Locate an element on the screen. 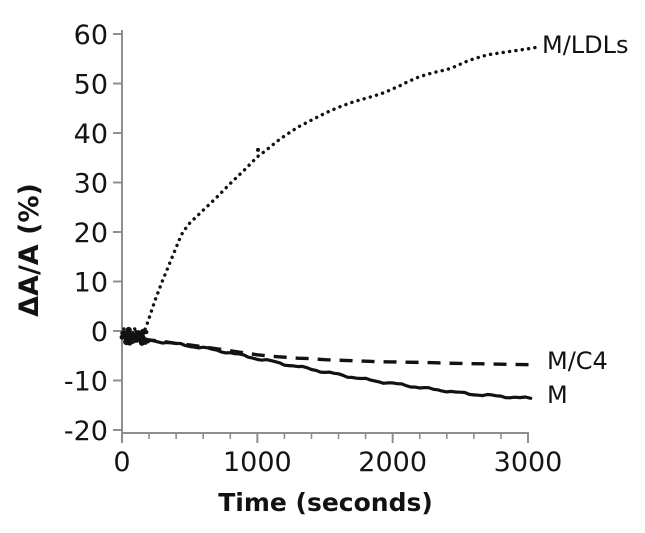 This screenshot has width=645, height=533. y-tick-label: 40 is located at coordinates (91, 134).